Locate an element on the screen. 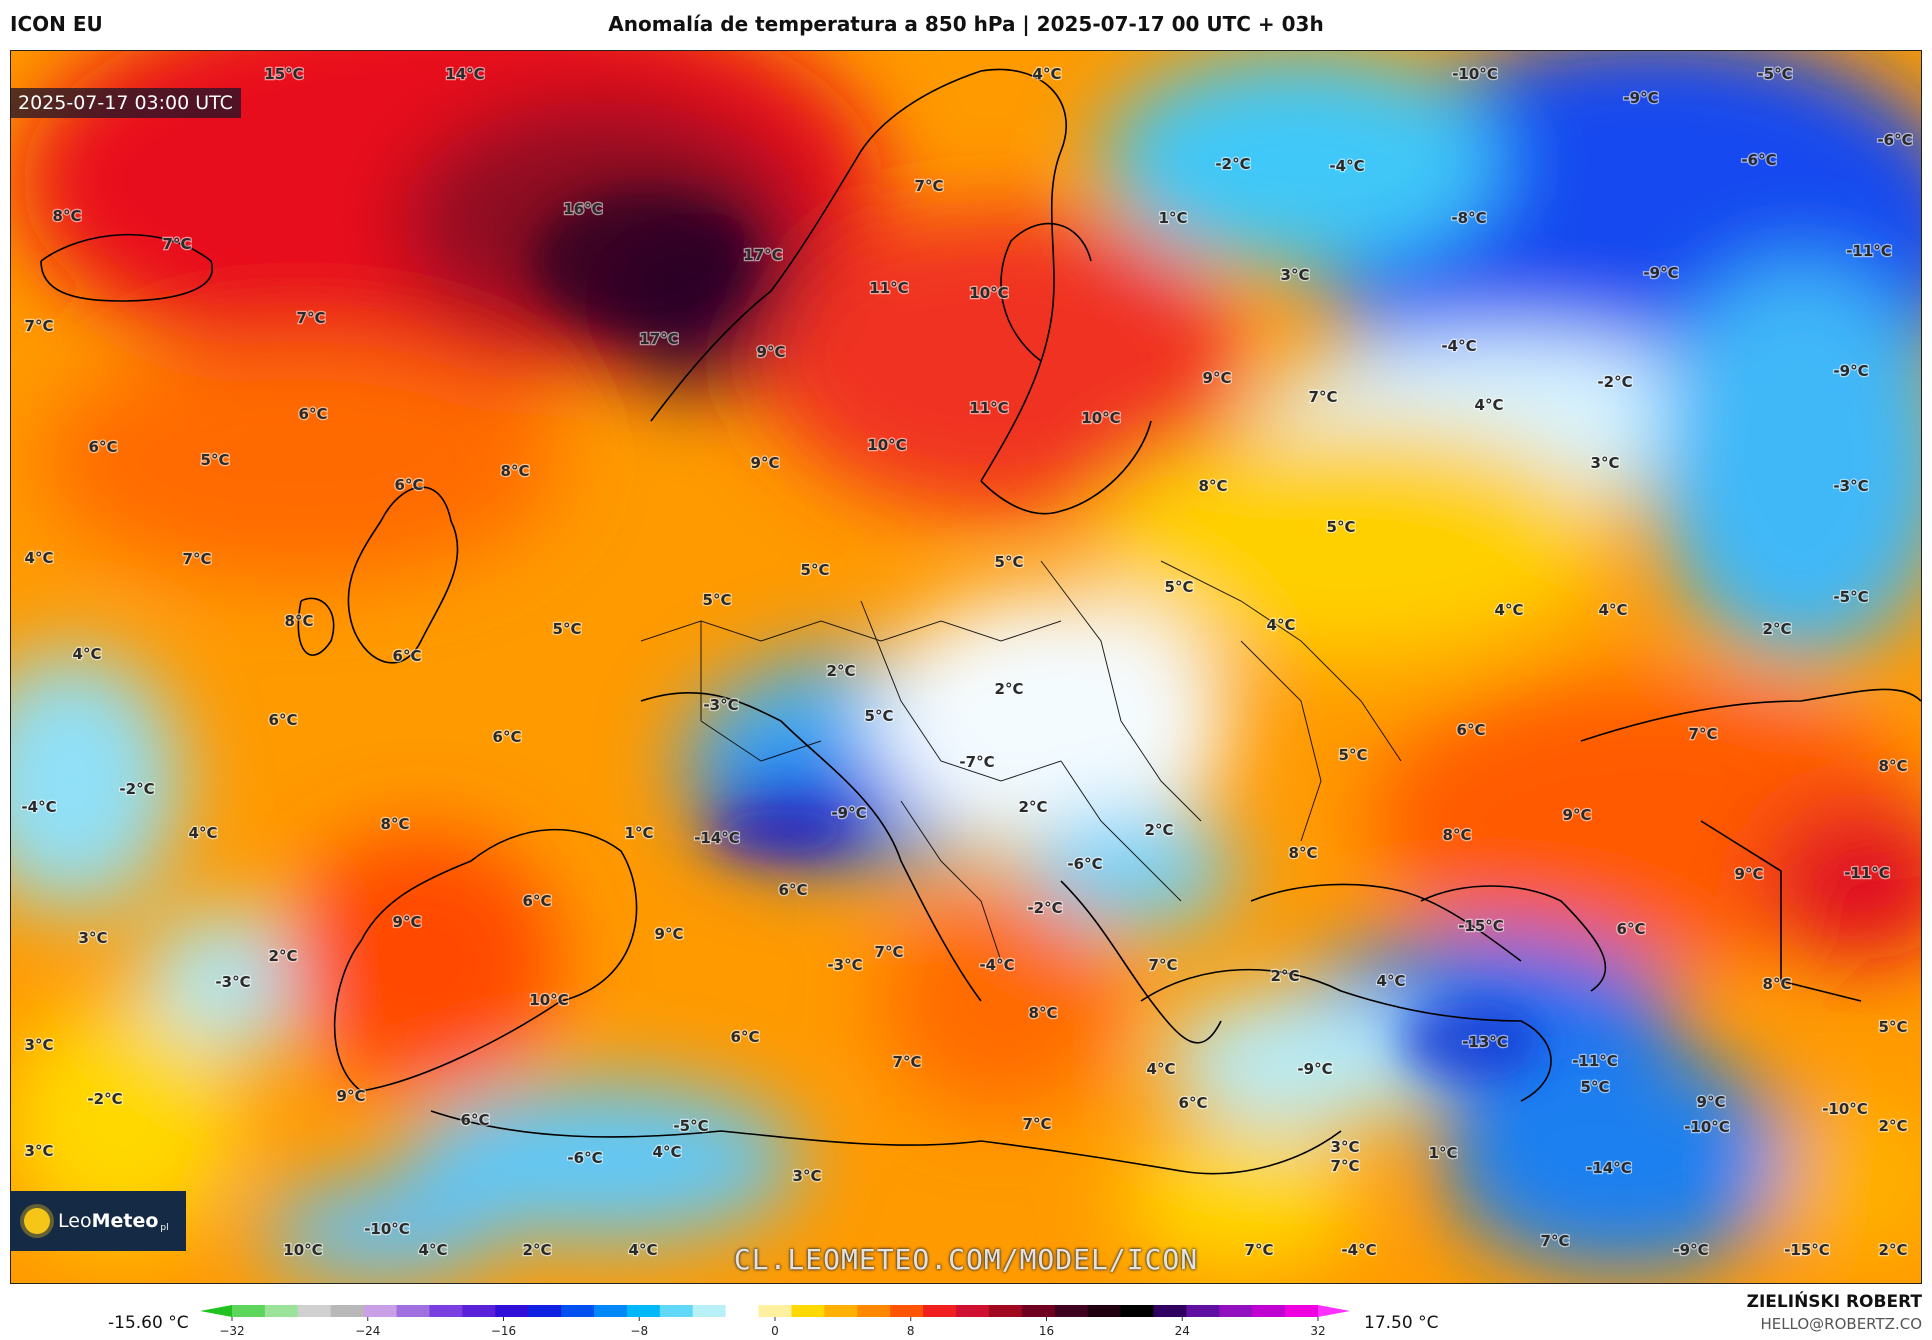 This screenshot has height=1340, width=1932. temperature-label: -11°C is located at coordinates (1867, 873).